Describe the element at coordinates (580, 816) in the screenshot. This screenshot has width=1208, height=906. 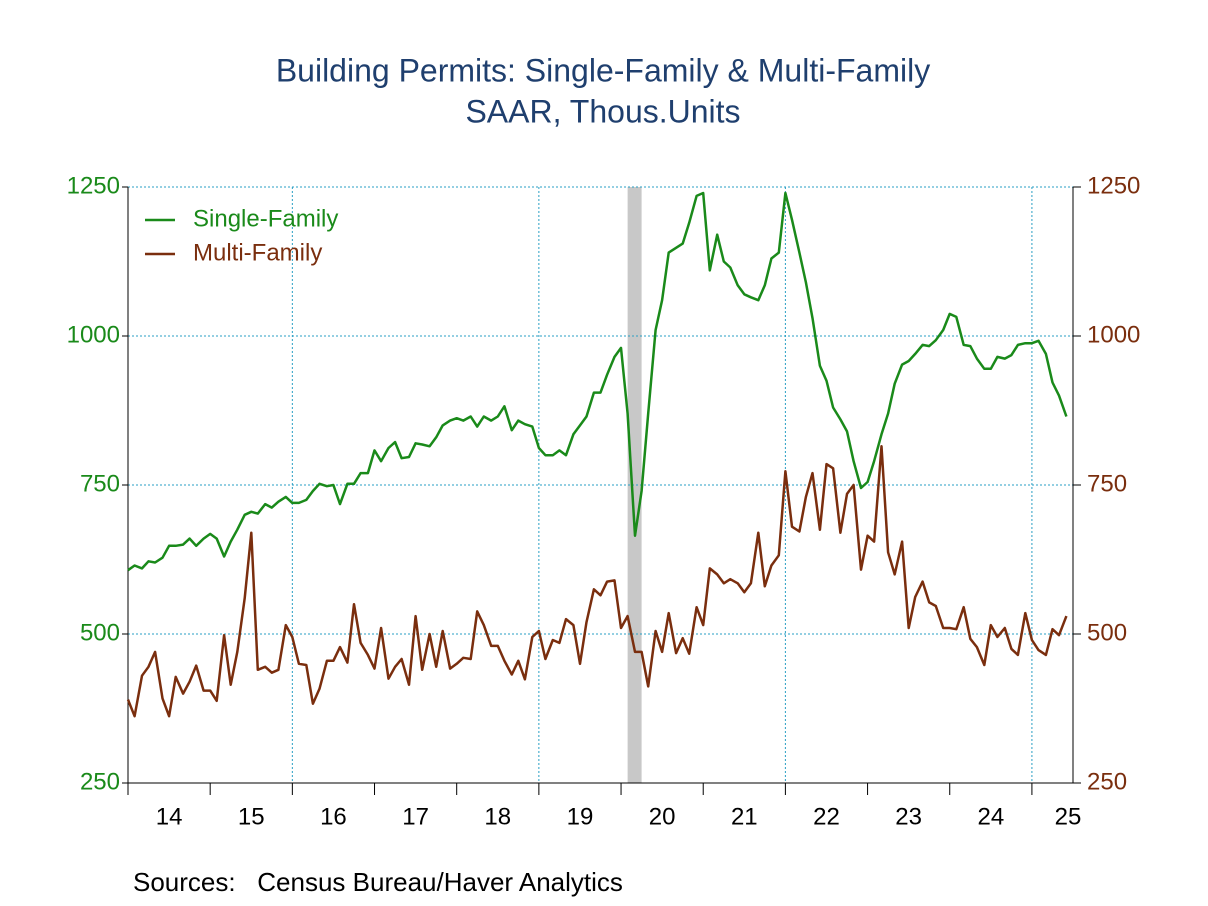
I see `x-tick-label: 19` at that location.